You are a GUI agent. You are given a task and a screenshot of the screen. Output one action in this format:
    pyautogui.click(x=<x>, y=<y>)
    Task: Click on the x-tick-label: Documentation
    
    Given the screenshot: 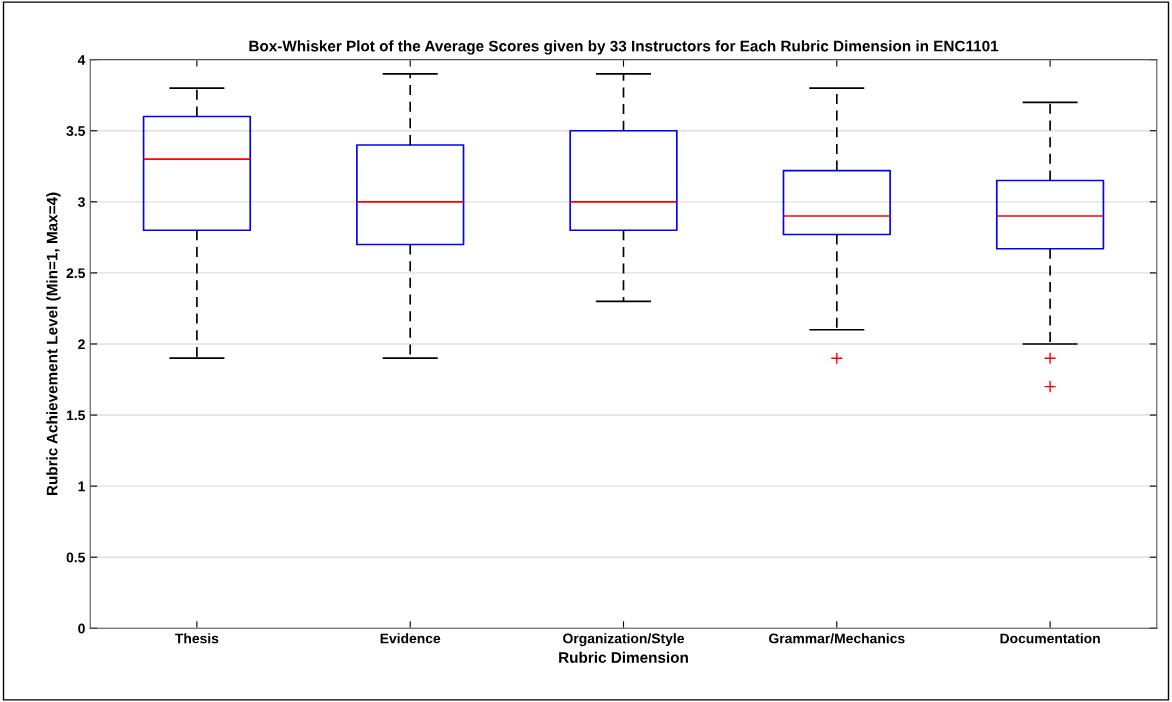 What is the action you would take?
    pyautogui.click(x=1050, y=638)
    